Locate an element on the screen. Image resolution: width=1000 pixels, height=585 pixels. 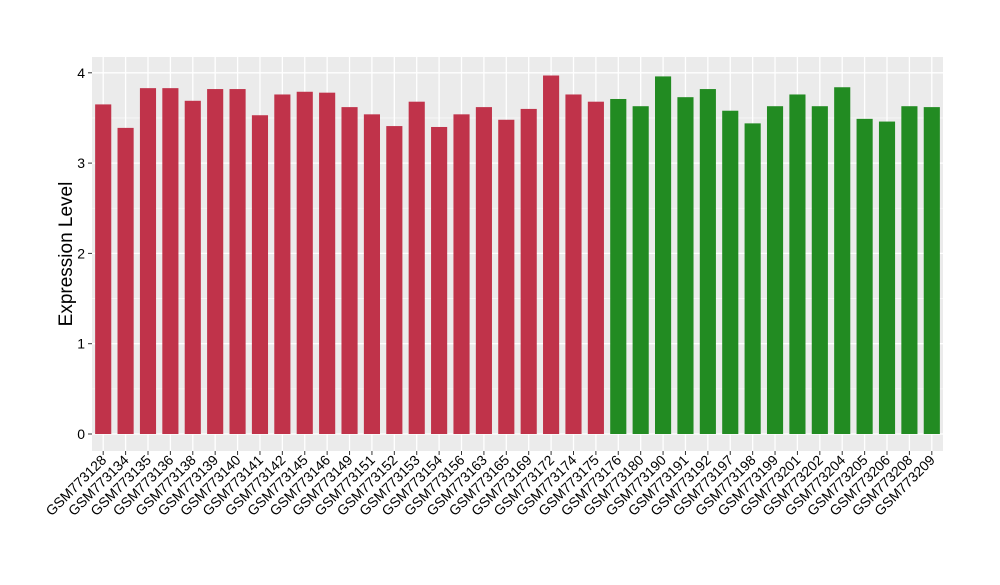
y-axis-label: Expression Level is located at coordinates (66, 254).